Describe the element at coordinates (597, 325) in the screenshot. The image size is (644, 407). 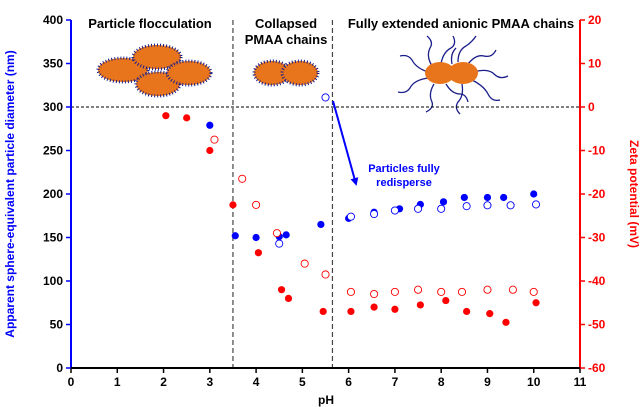
I see `right-y-tick-label: -50` at that location.